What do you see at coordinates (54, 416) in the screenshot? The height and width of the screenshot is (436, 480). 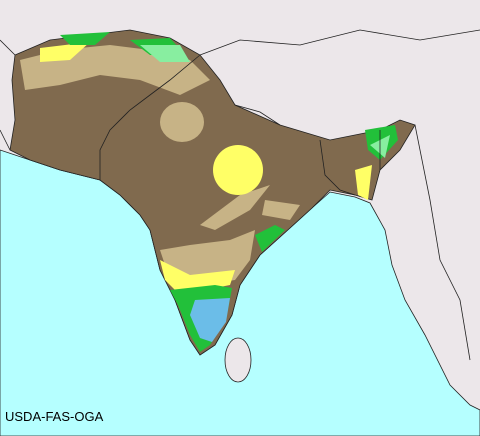 I see `credit: USDA-FAS-OGA` at bounding box center [54, 416].